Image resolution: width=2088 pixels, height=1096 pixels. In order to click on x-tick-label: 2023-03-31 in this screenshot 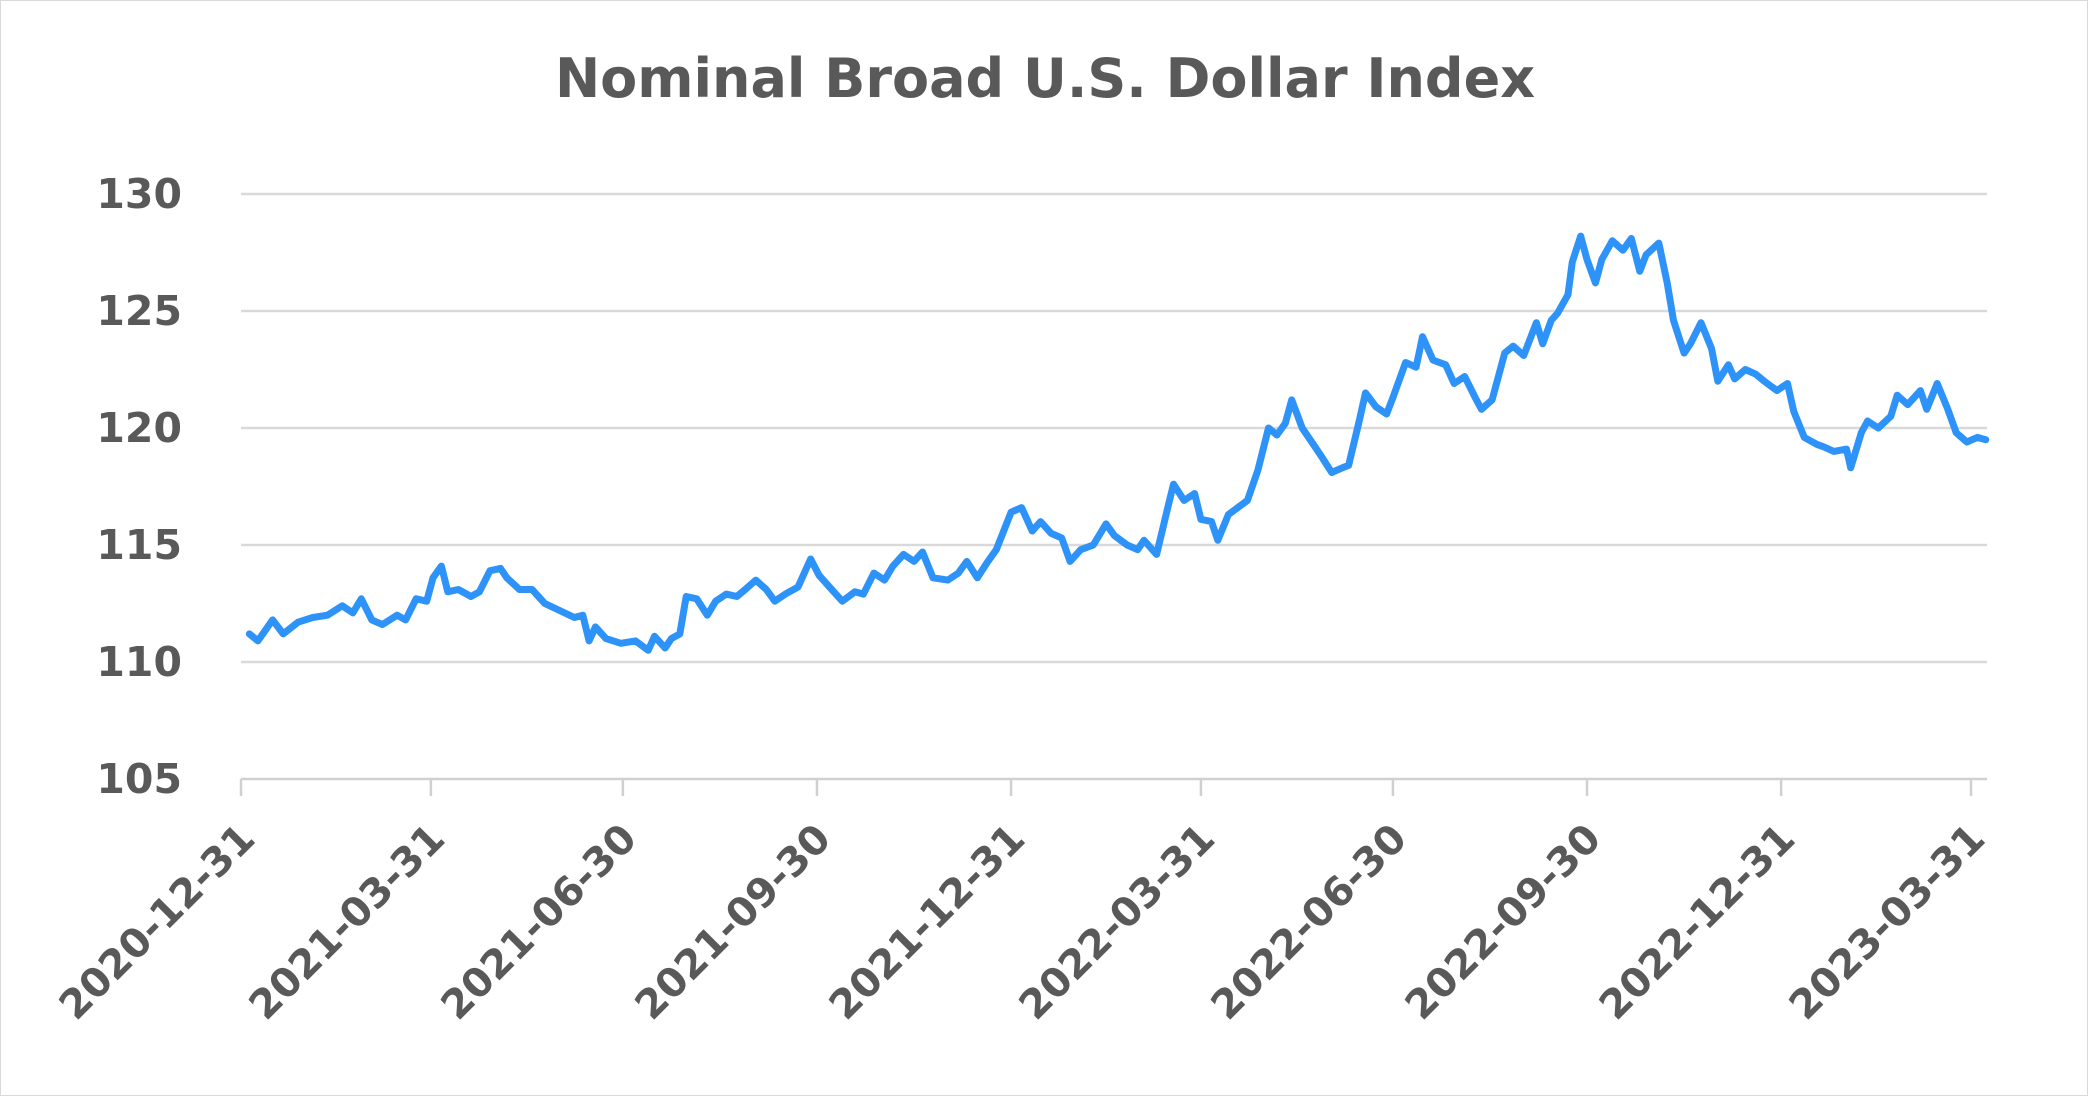, I will do `click(1887, 922)`.